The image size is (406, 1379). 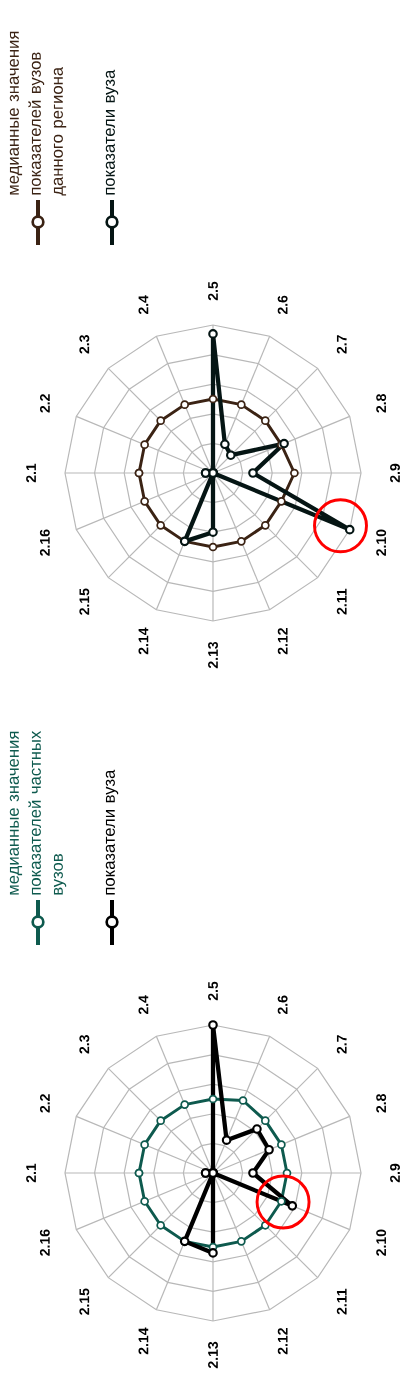 I want to click on text: медианные значения показателей частных вузов, so click(x=38, y=812).